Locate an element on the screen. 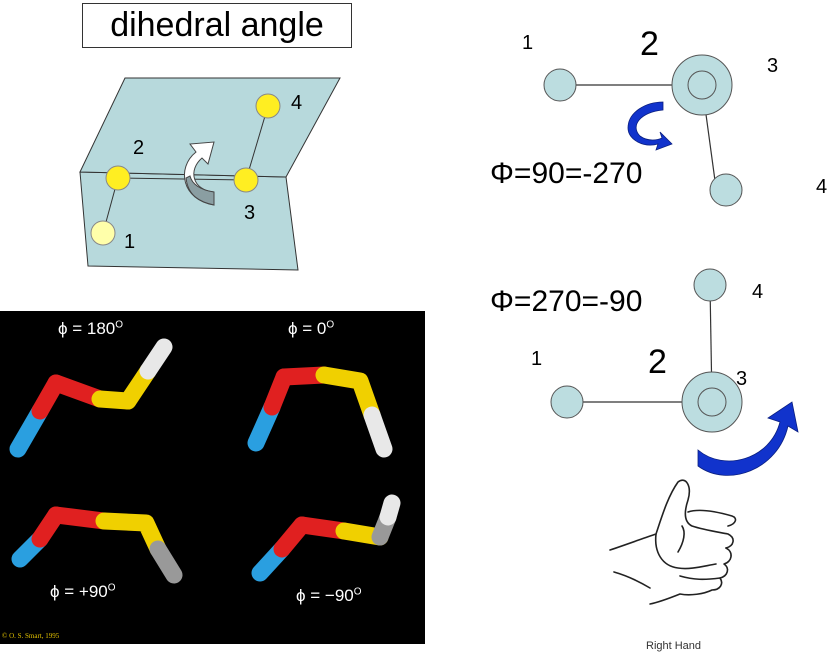 Image resolution: width=838 pixels, height=666 pixels. plane-label-2: 2 is located at coordinates (139, 148).